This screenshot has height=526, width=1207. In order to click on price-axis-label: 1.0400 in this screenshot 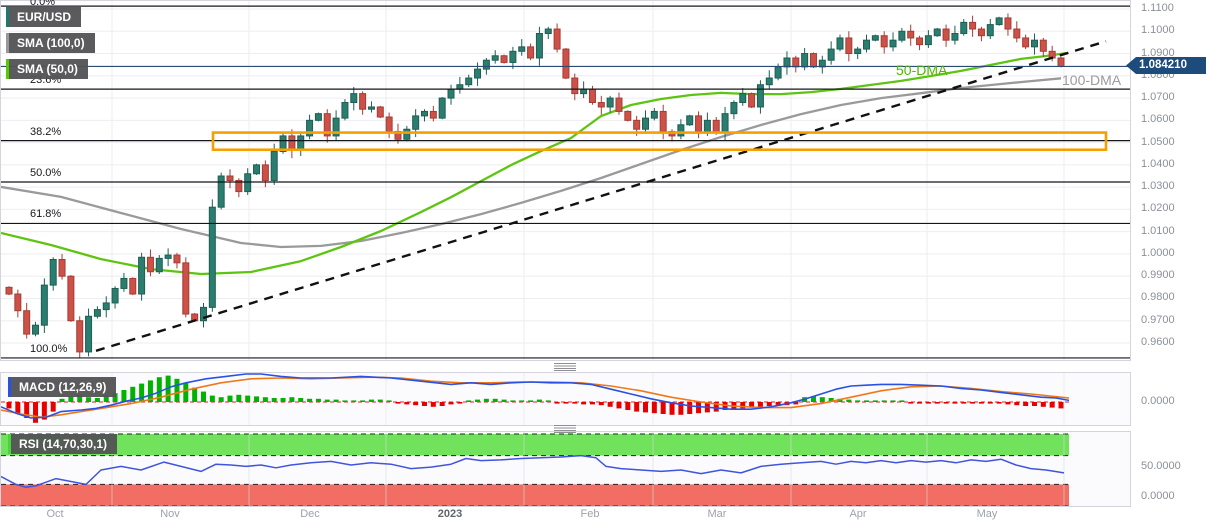, I will do `click(1158, 163)`.